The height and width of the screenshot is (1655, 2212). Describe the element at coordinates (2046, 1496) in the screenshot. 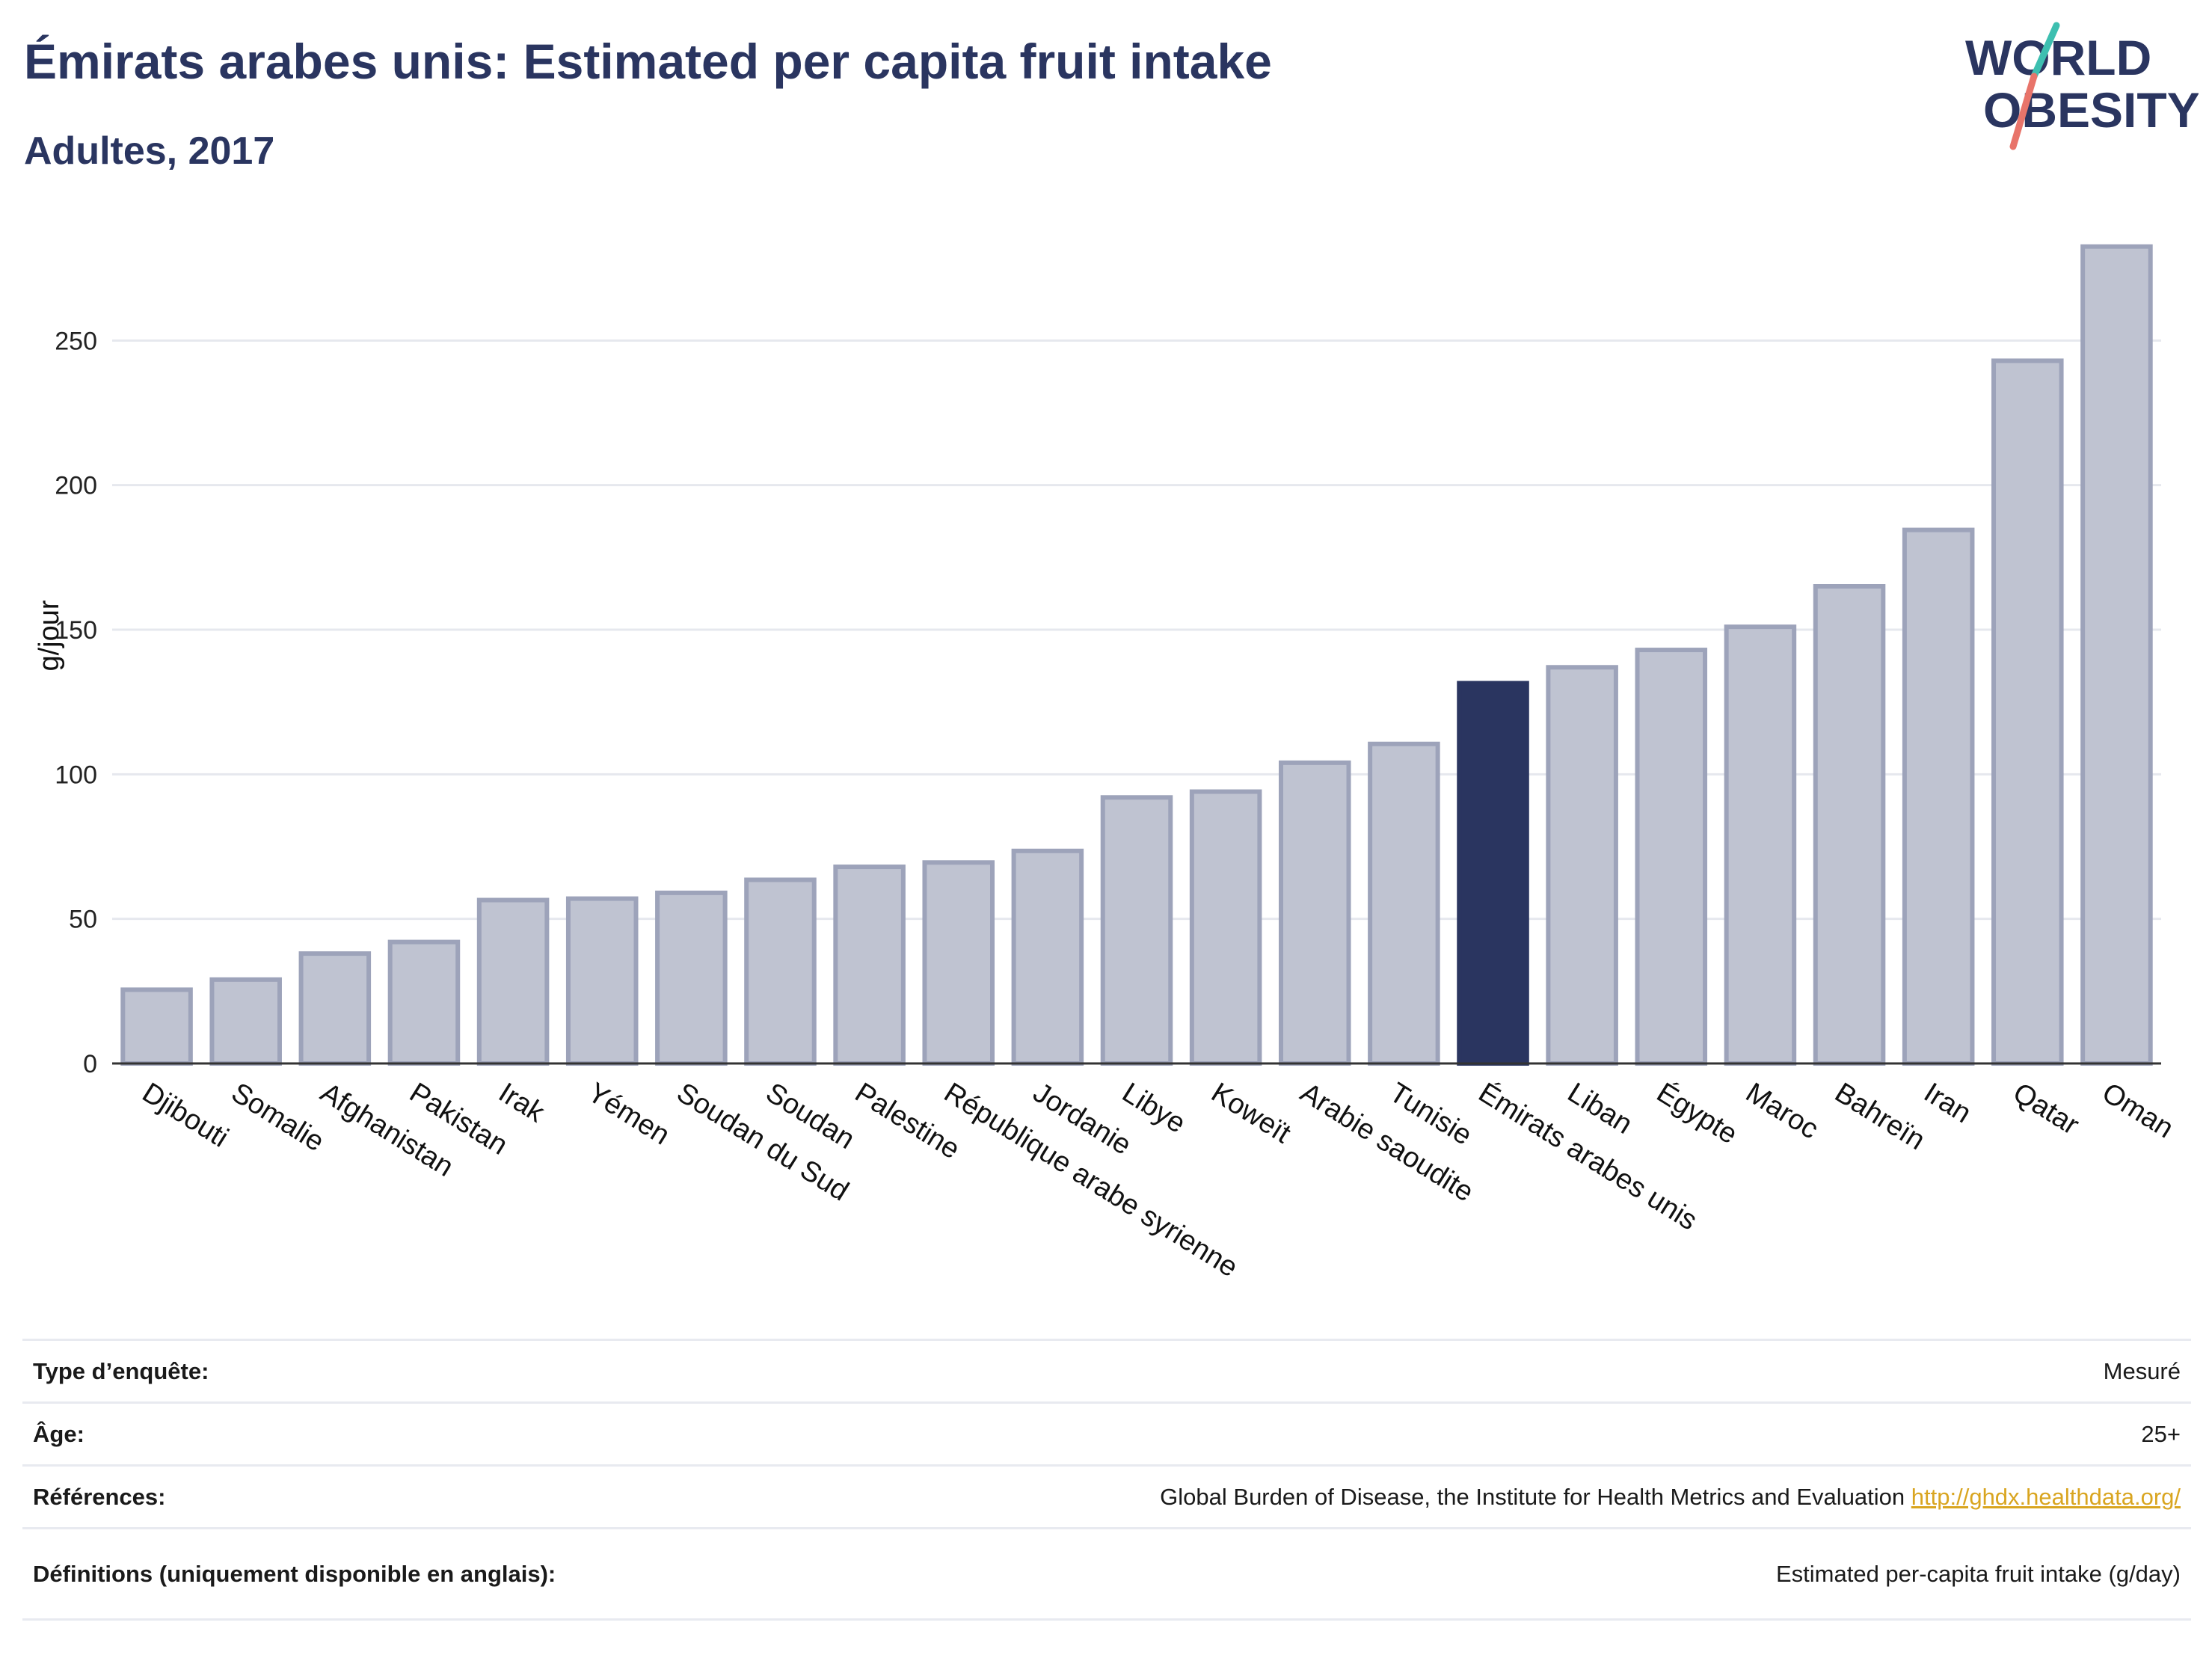

I see `reference-link: http://ghdx.healthdata.org/` at that location.